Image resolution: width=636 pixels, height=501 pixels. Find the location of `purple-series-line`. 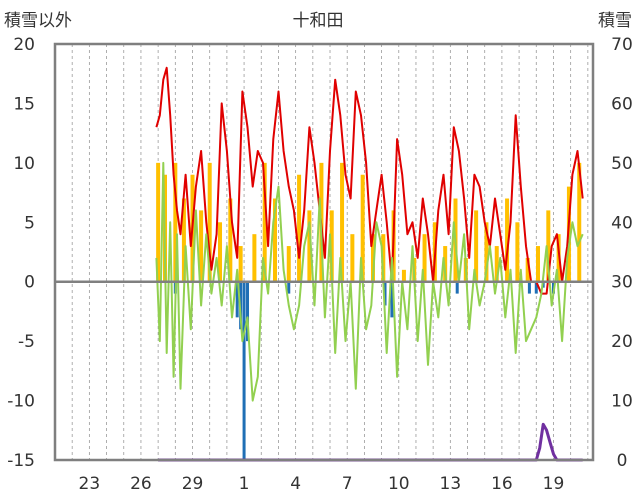

purple-series-line is located at coordinates (370, 442).